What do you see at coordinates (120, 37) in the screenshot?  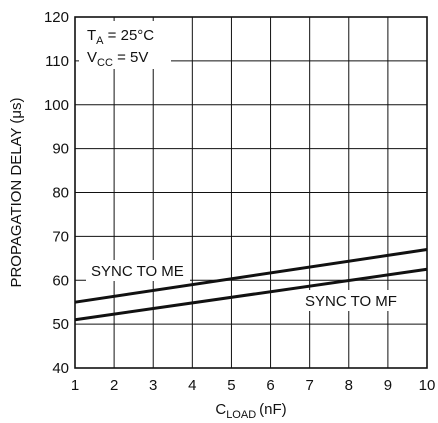 I see `condition-temperature: TA = 25°C` at bounding box center [120, 37].